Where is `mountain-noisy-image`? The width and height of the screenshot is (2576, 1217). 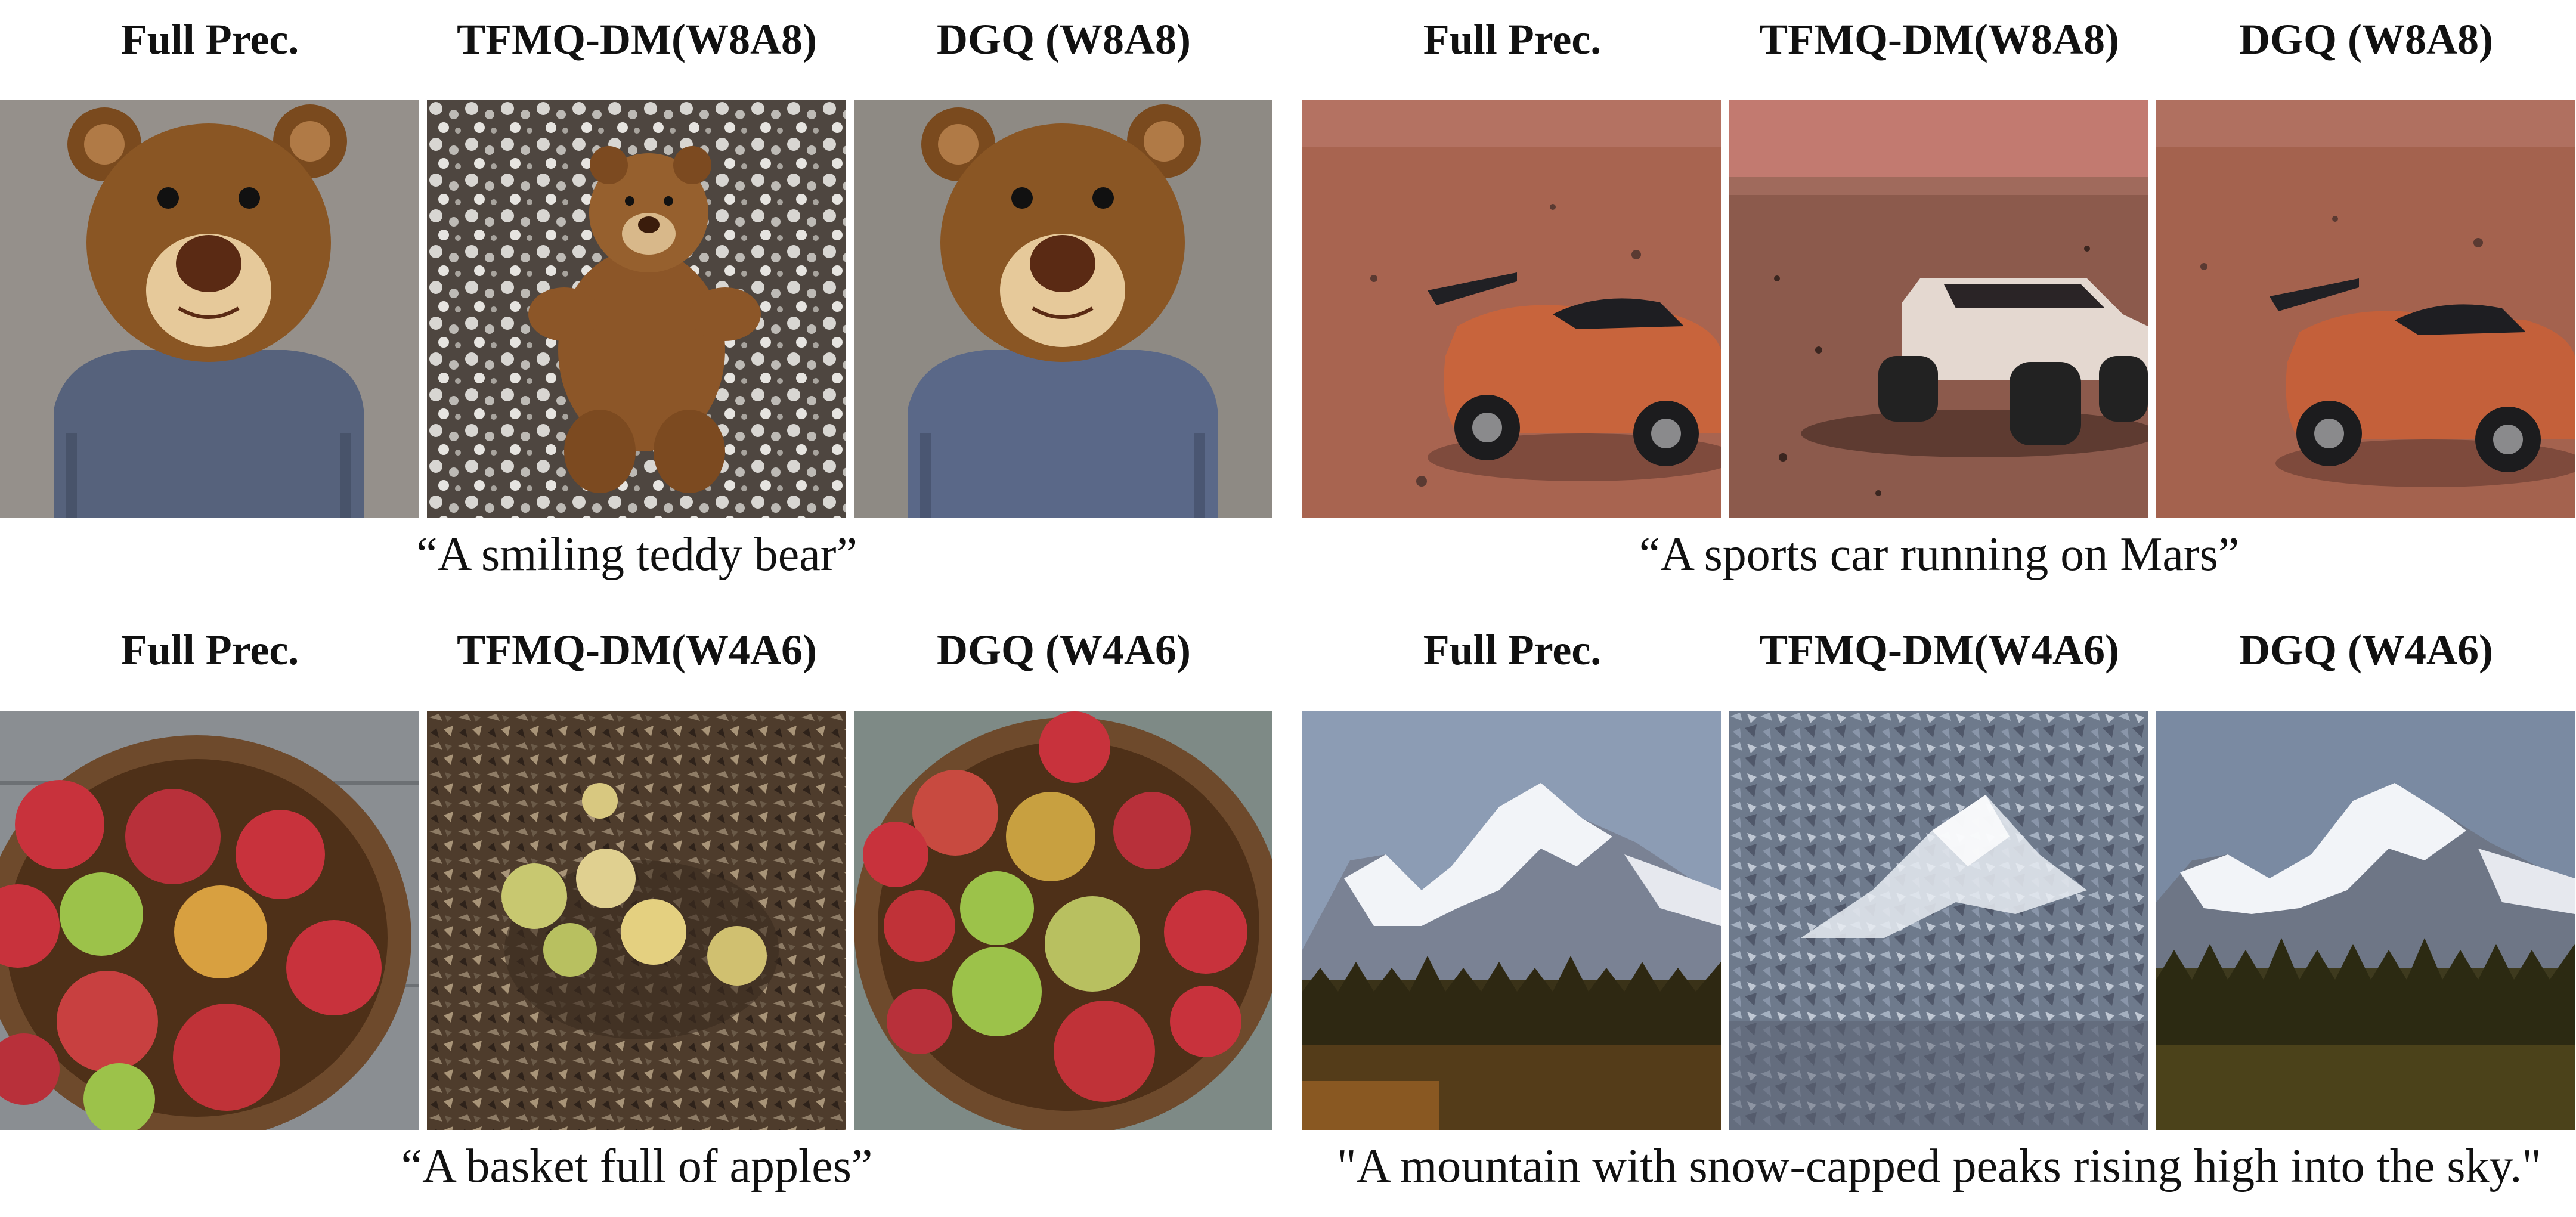
mountain-noisy-image is located at coordinates (1939, 920).